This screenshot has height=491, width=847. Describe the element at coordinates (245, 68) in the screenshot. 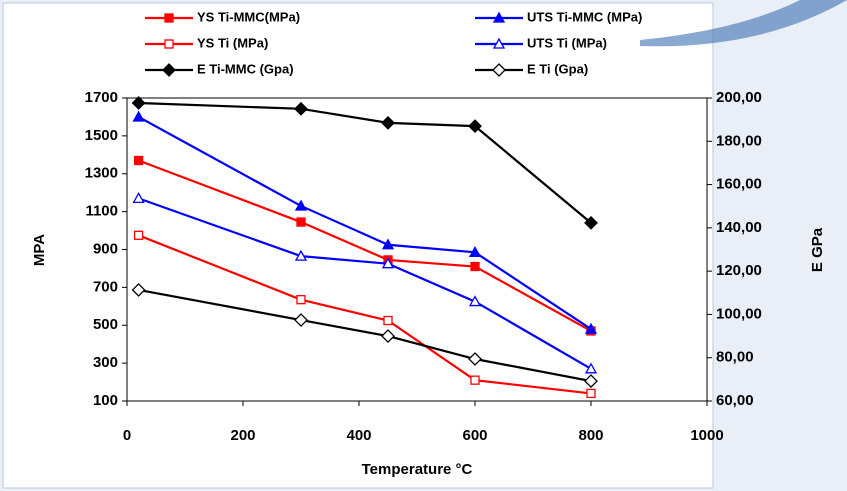

I see `legend-label: E Ti-MMC (Gpa)` at that location.